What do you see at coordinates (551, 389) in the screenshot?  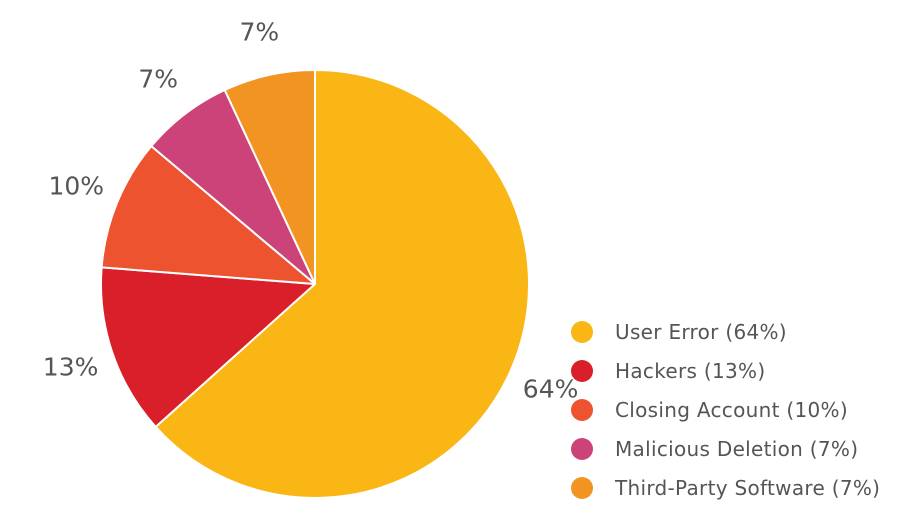 I see `pie-value-label-user-error: 64%` at bounding box center [551, 389].